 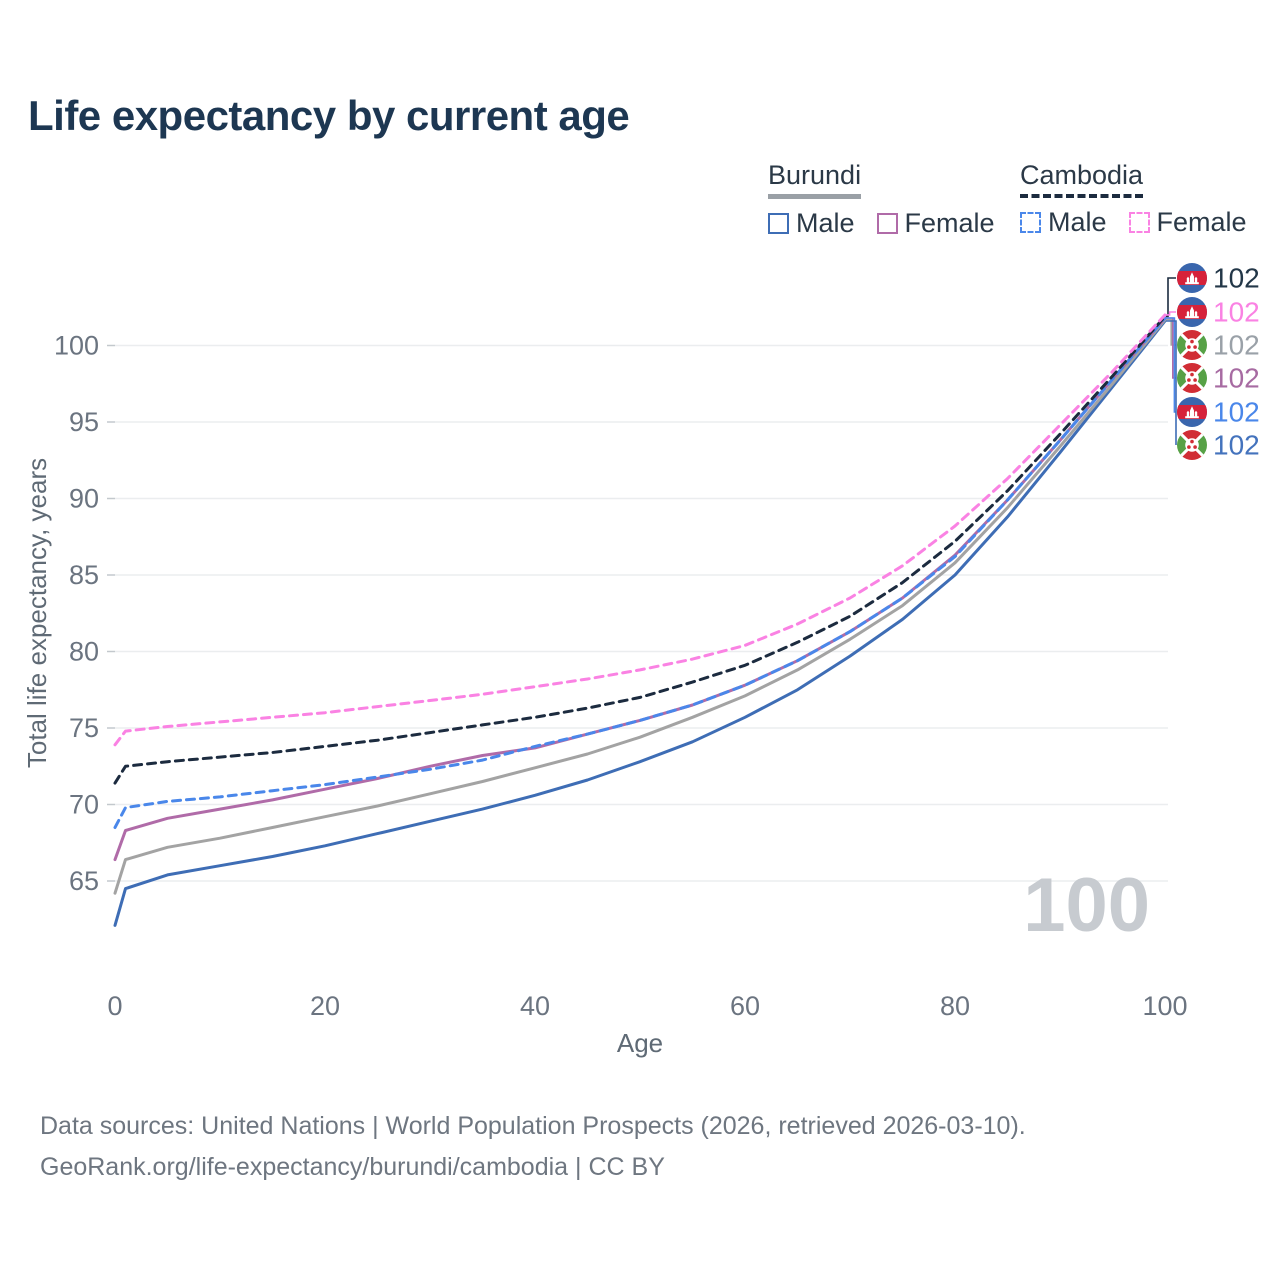 What do you see at coordinates (815, 179) in the screenshot?
I see `legend-country-burundi: Burundi` at bounding box center [815, 179].